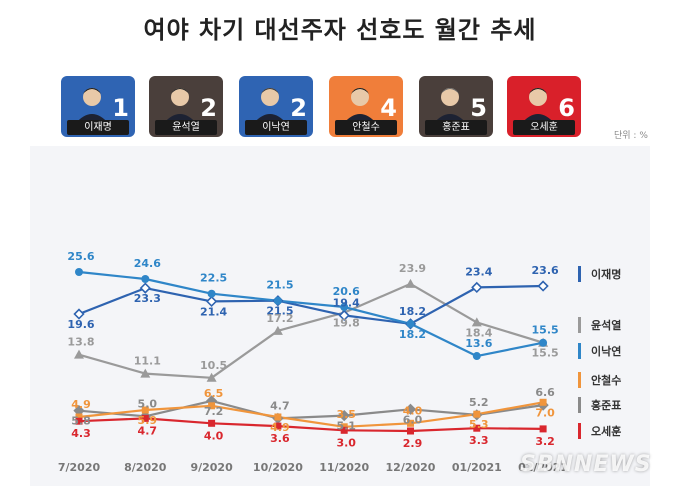 This screenshot has width=680, height=496. Describe the element at coordinates (80, 256) in the screenshot. I see `data-label: 25.6` at that location.